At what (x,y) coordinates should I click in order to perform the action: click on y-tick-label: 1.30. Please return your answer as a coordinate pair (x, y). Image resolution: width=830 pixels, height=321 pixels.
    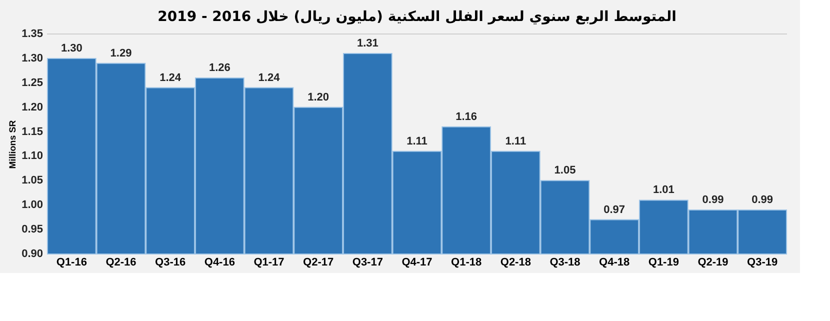
    Looking at the image, I should click on (32, 58).